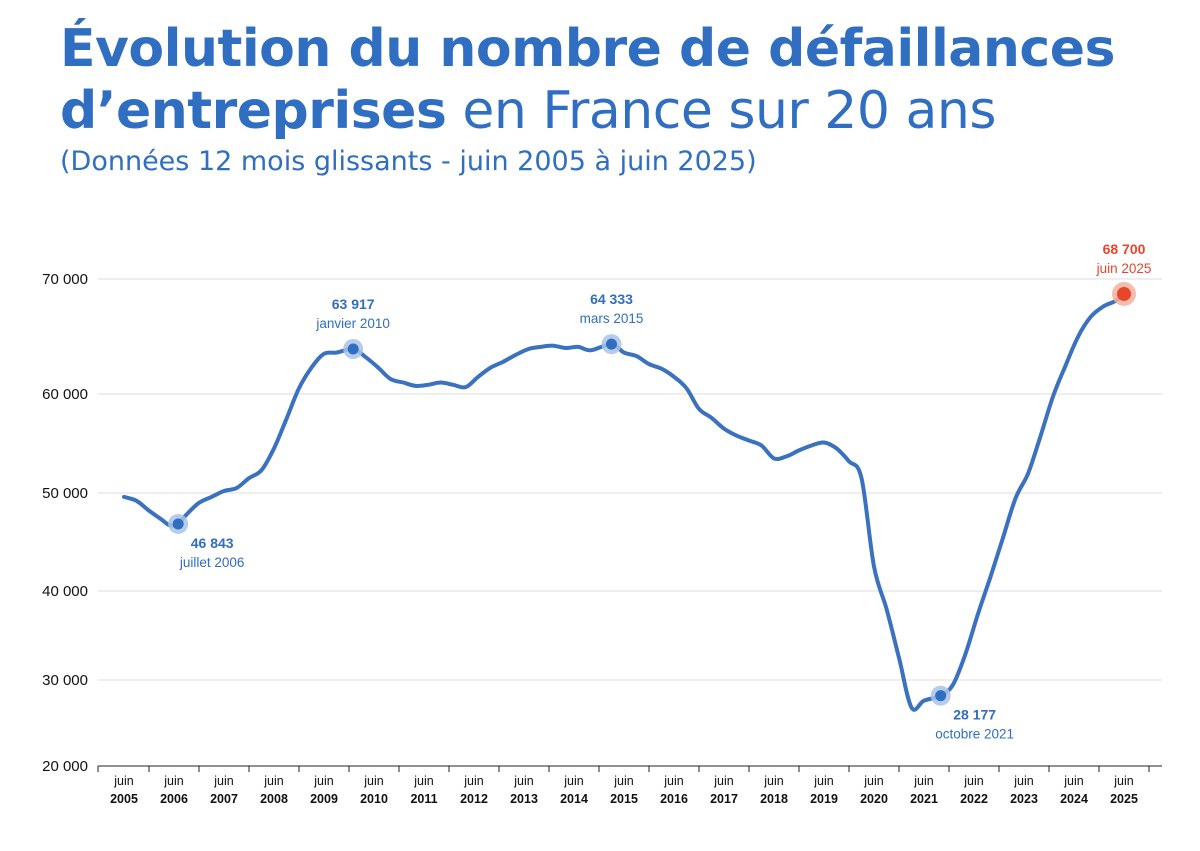  I want to click on x-tick-year: 2012, so click(474, 799).